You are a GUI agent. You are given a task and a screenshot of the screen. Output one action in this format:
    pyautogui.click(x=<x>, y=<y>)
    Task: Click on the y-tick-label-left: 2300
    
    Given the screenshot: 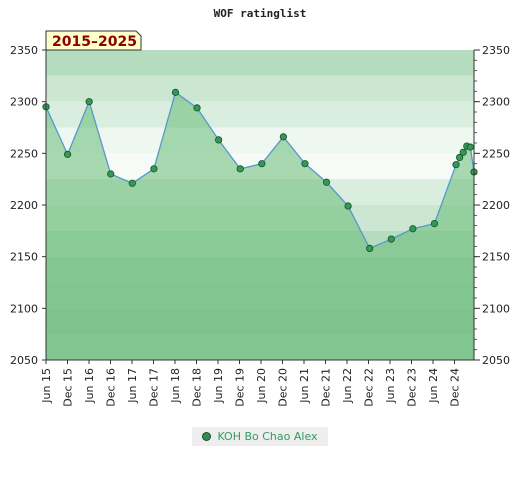 What is the action you would take?
    pyautogui.click(x=24, y=102)
    